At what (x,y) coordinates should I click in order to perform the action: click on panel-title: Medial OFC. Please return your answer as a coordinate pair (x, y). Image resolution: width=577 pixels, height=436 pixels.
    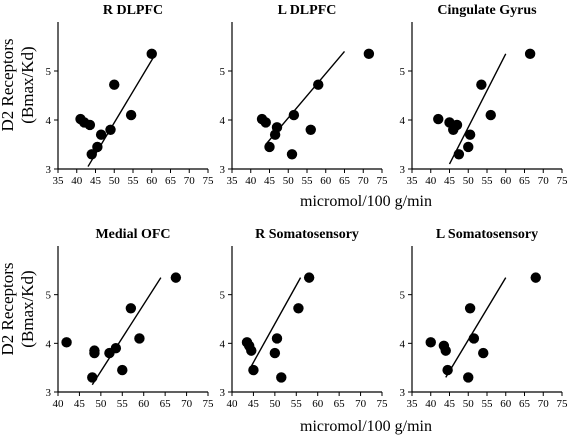
    Looking at the image, I should click on (132, 234).